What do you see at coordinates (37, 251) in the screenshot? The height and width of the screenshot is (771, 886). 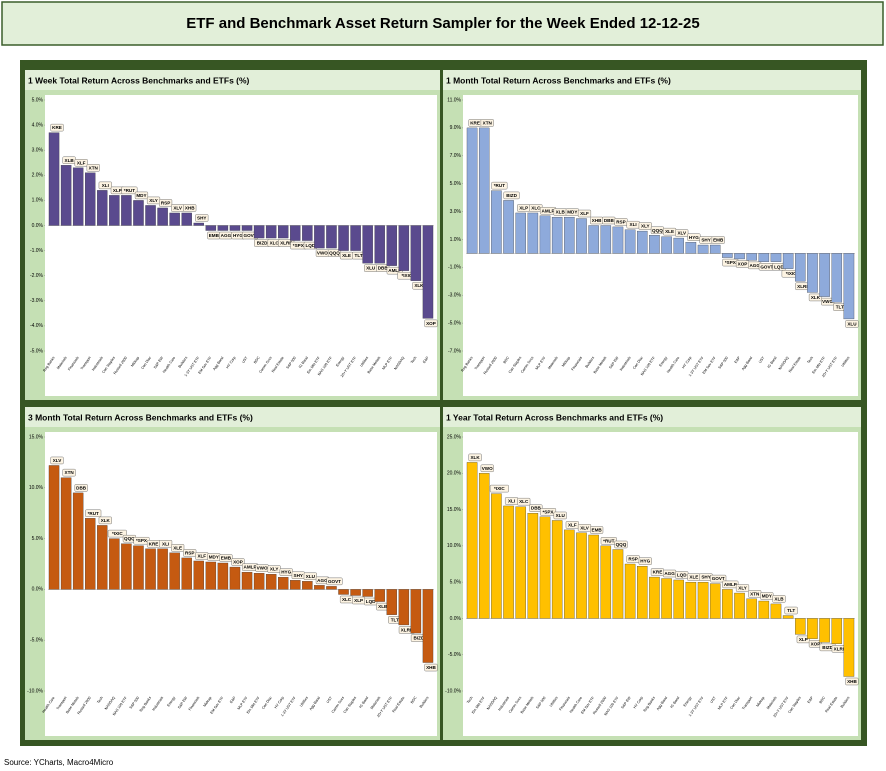 I see `y-tick-label: -1.0%` at bounding box center [37, 251].